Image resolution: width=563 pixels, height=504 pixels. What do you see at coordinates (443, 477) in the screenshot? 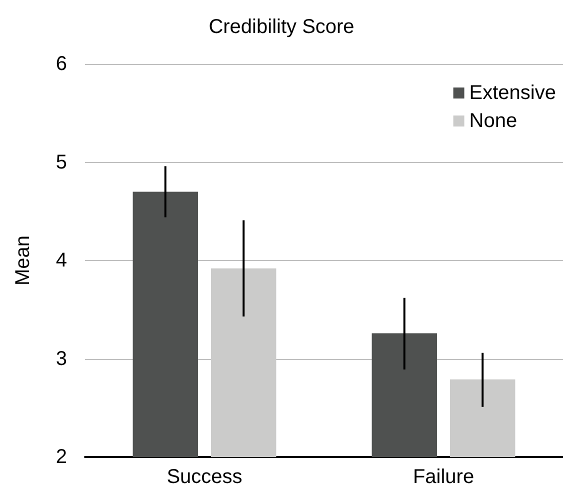
I see `x-tick-label: Failure` at bounding box center [443, 477].